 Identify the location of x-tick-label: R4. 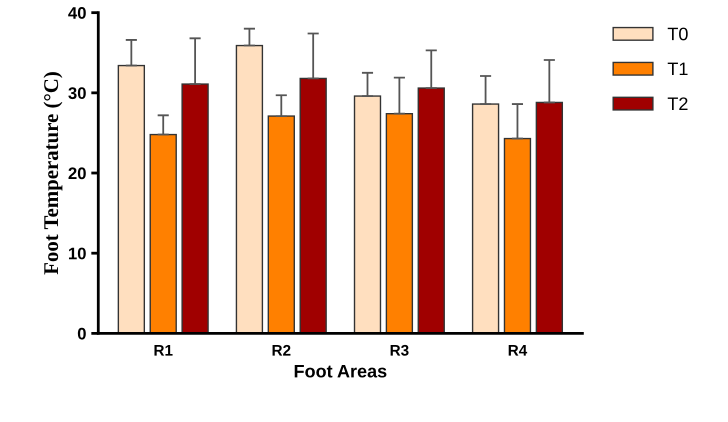
(518, 350).